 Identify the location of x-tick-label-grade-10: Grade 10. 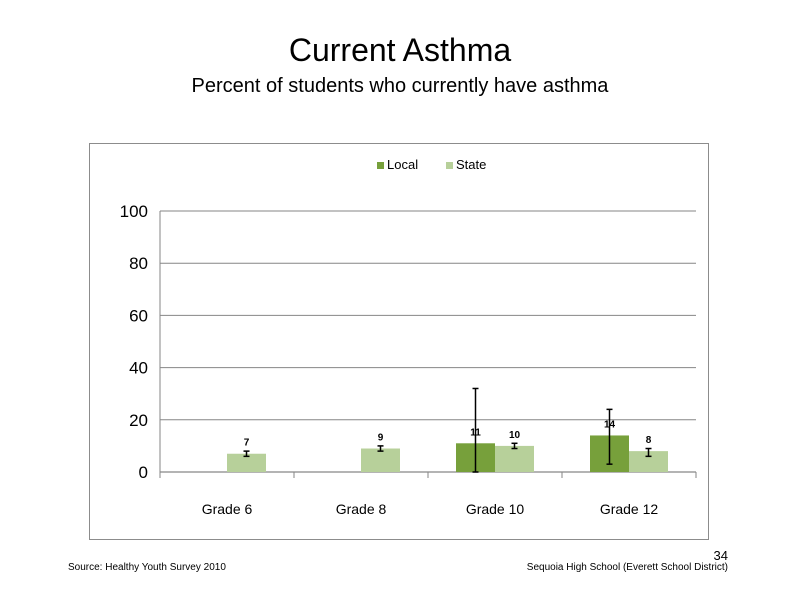
(495, 509).